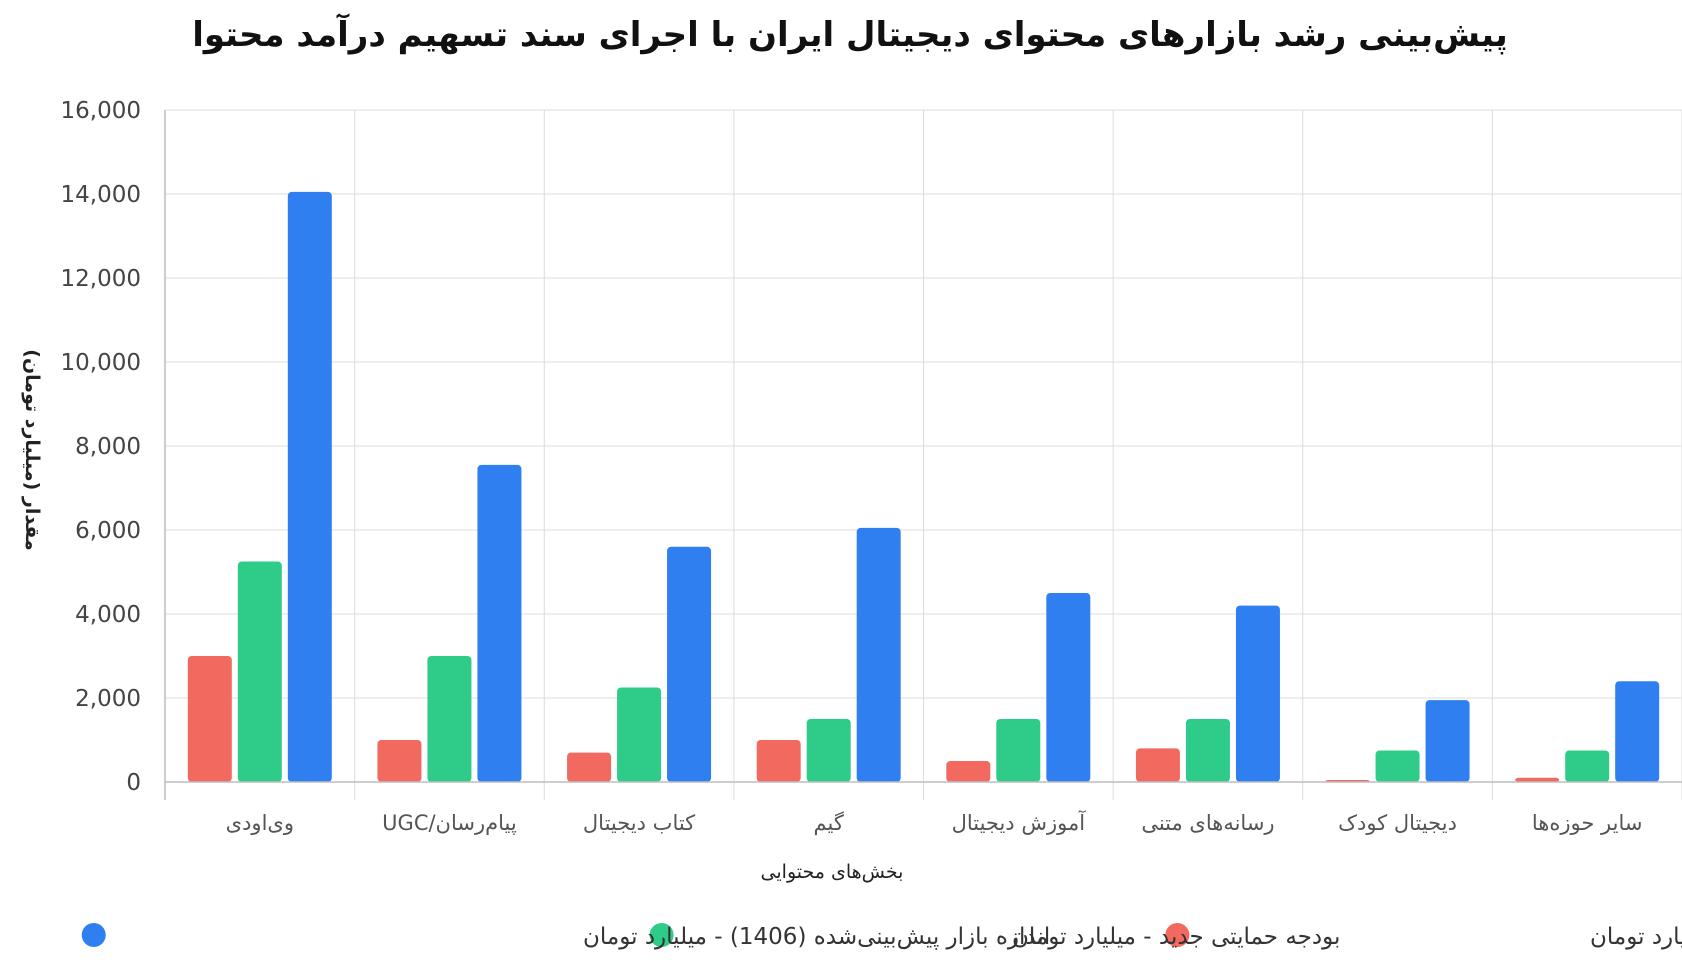 Image resolution: width=1682 pixels, height=977 pixels. Describe the element at coordinates (32, 449) in the screenshot. I see `y-axis-label: مقدار (میلیارد تومان)` at that location.